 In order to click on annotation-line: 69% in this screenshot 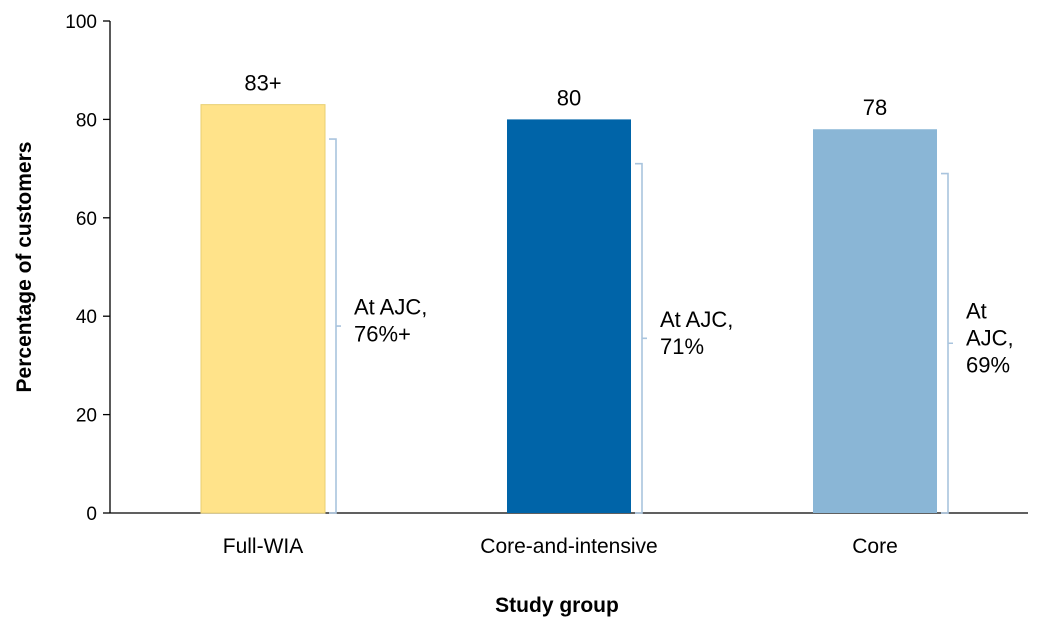, I will do `click(988, 364)`.